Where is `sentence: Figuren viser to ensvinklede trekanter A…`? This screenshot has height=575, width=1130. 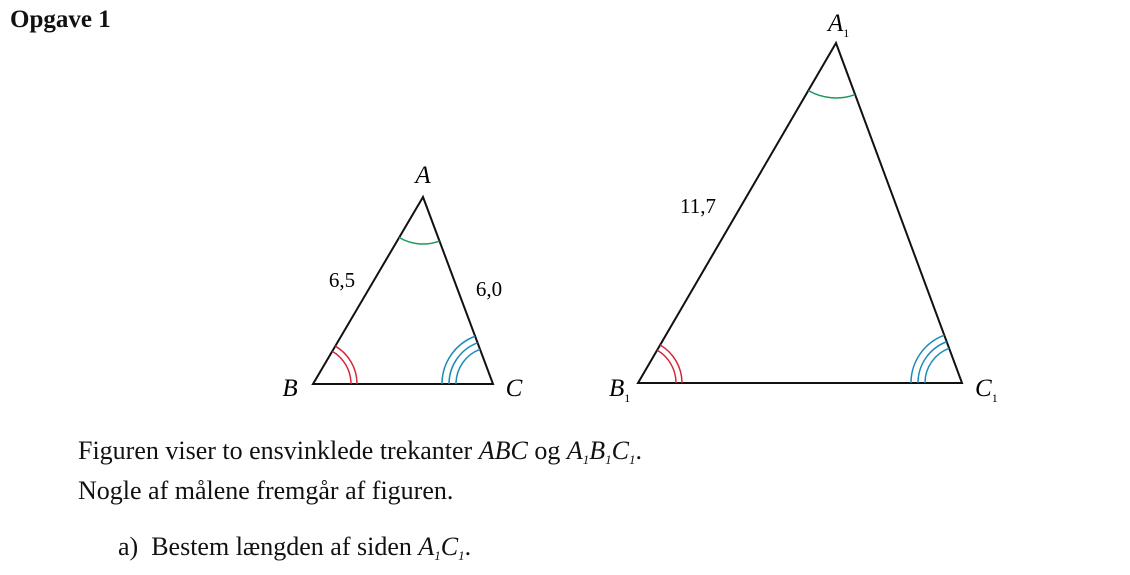 sentence: Figuren viser to ensvinklede trekanter A… is located at coordinates (360, 452).